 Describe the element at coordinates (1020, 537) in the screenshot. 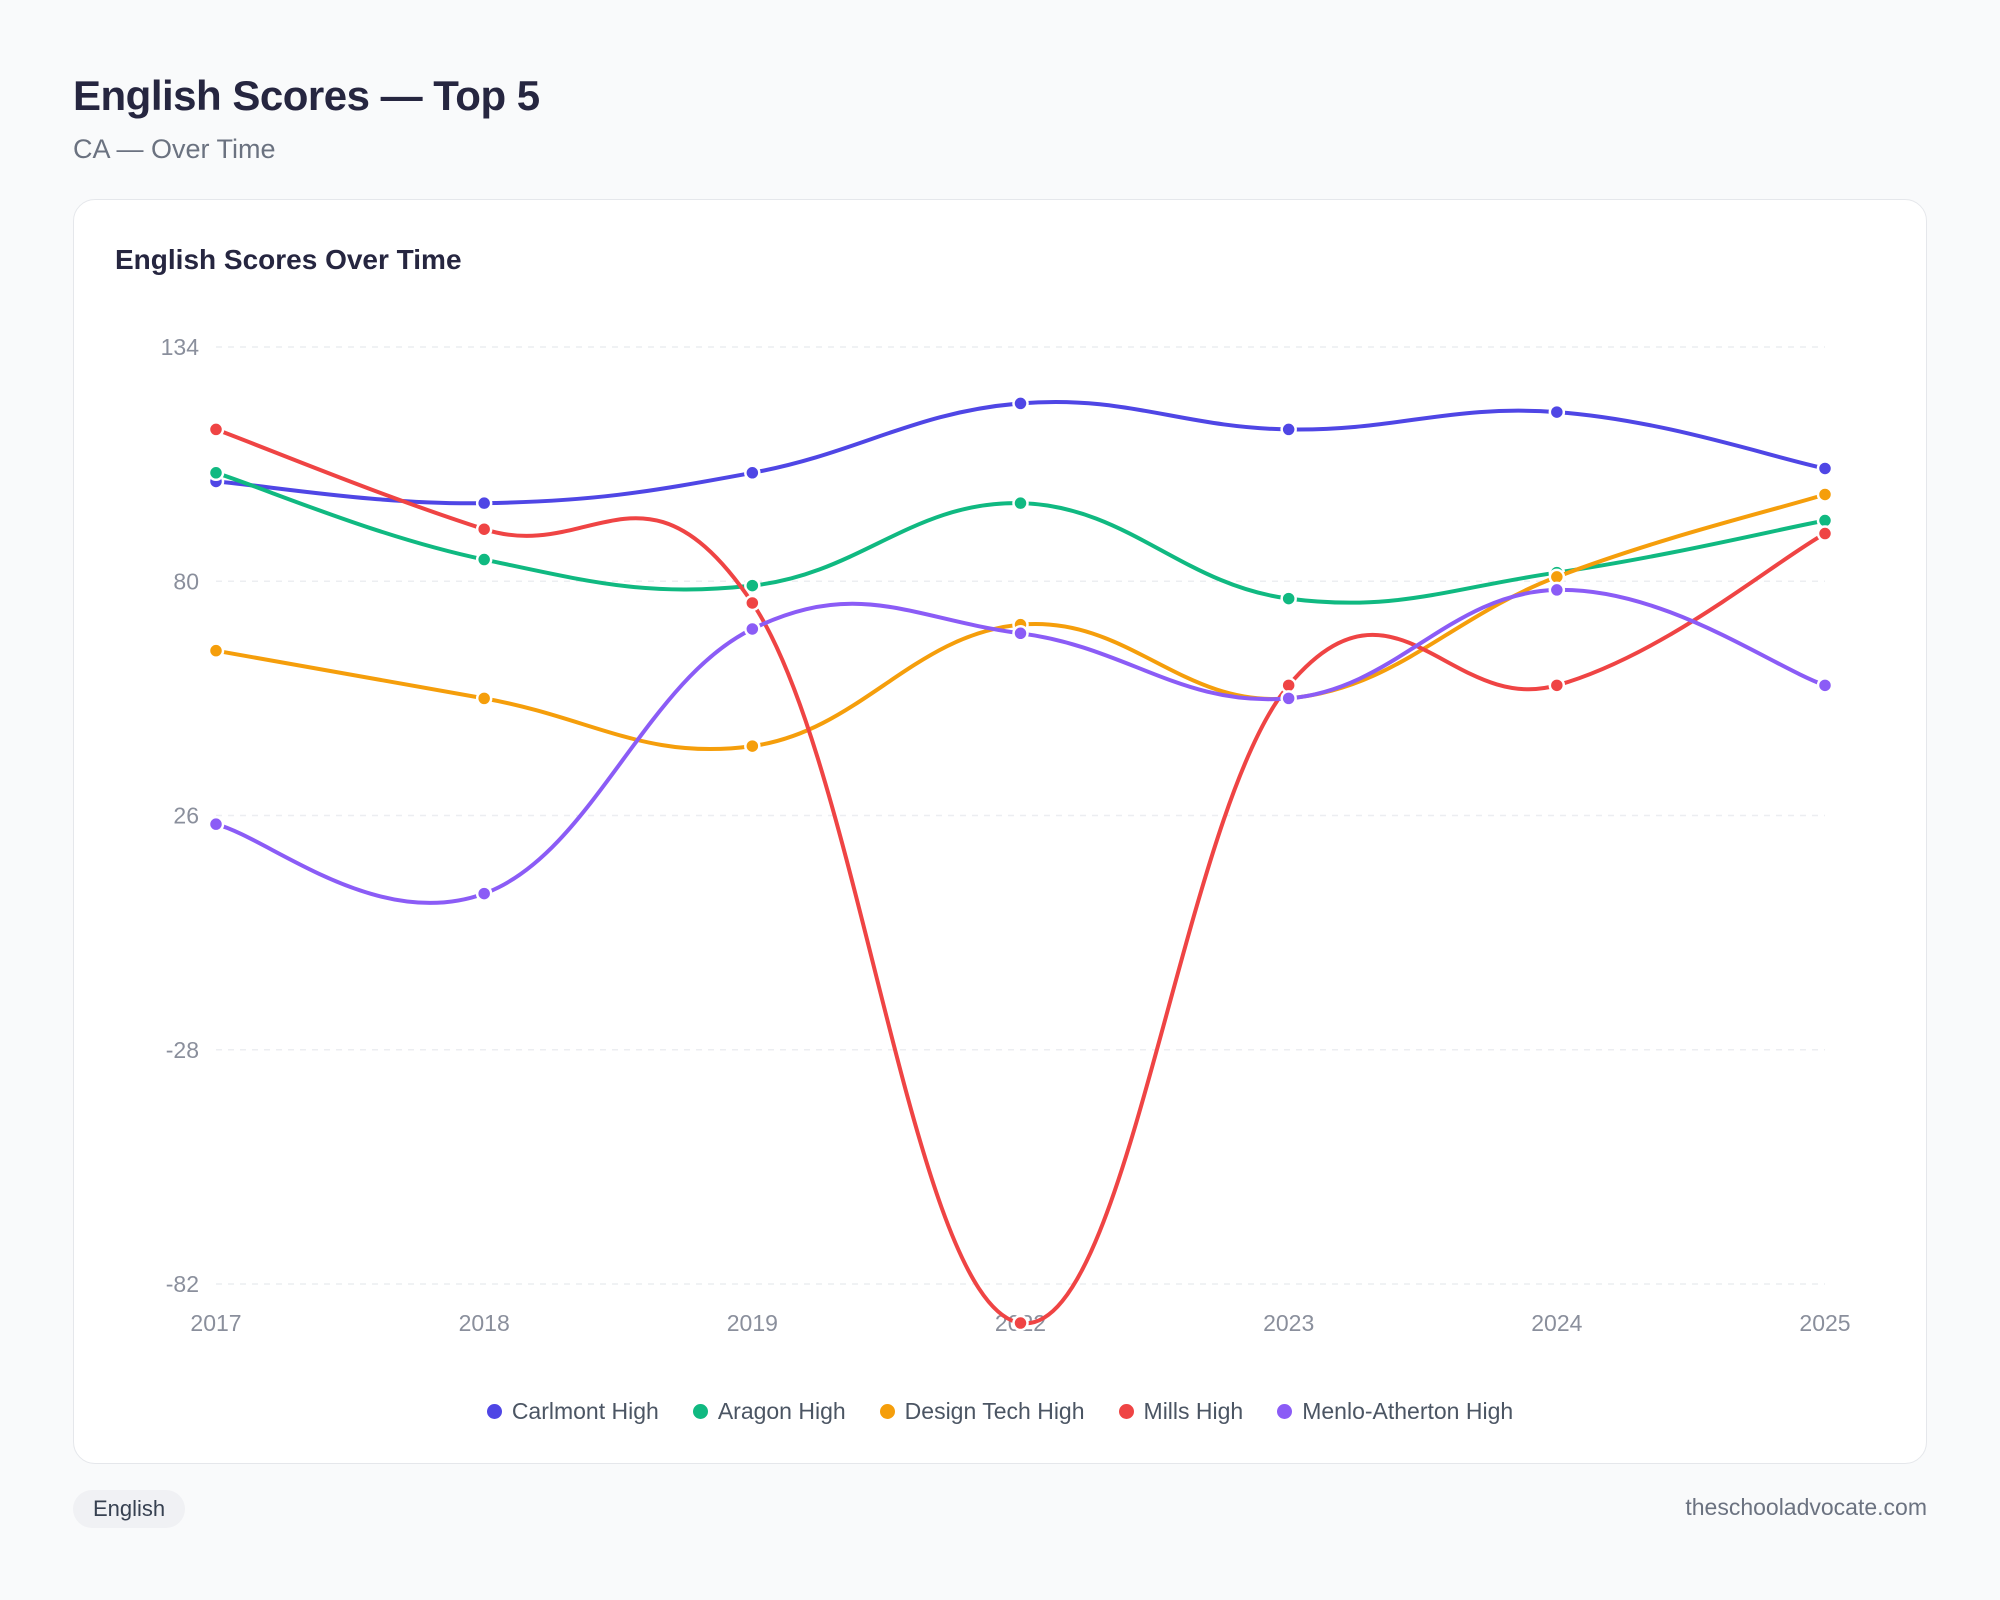

I see `series-line-aragon-high` at that location.